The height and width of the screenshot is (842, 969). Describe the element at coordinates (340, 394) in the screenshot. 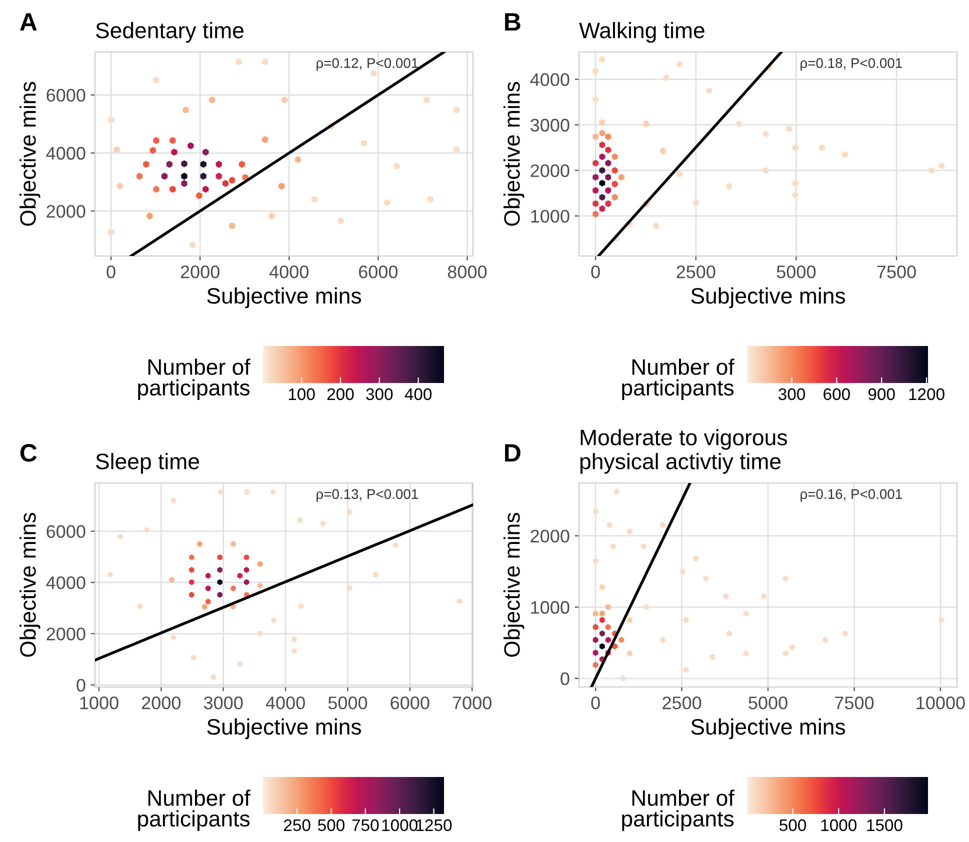

I see `color-bar-label: 200` at that location.